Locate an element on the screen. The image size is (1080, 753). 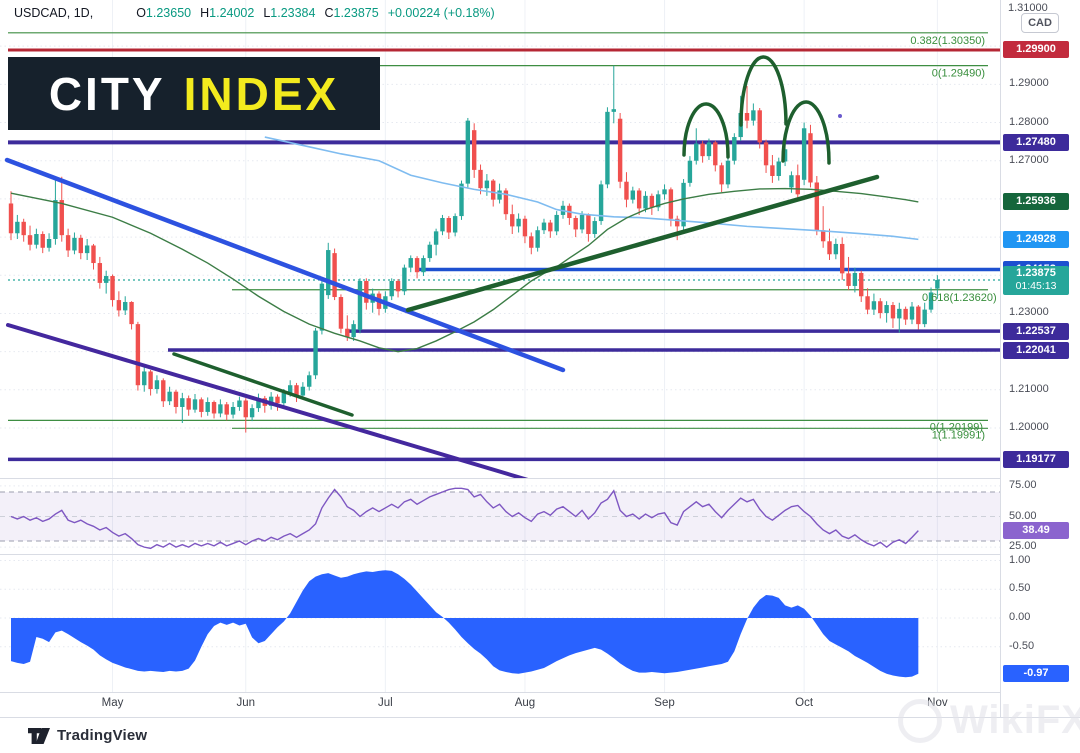
wikifx-logo-icon is located at coordinates (920, 720).